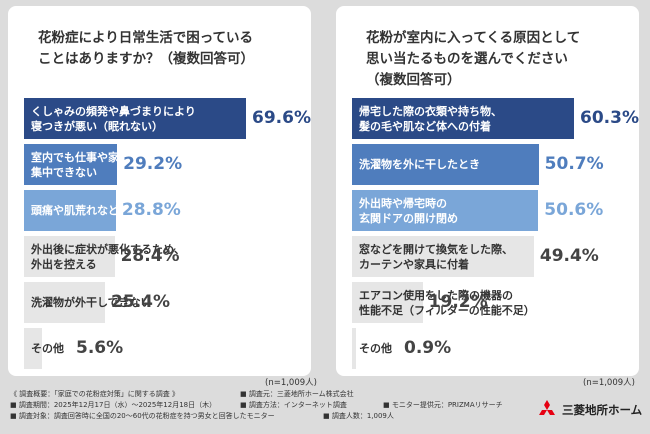 The image size is (650, 434). Describe the element at coordinates (473, 59) in the screenshot. I see `right-chart-title: 花粉が室内に入ってくる原因として 思い当たるものを選んでください （複数回答可）` at that location.